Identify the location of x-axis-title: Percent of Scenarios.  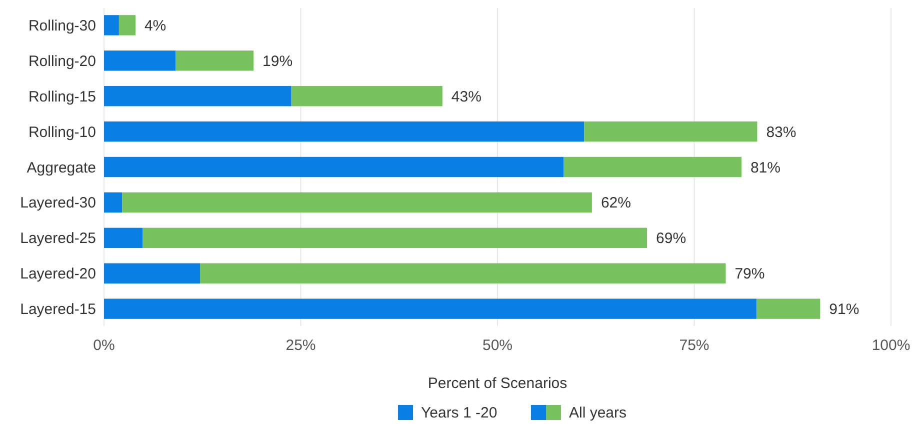
(498, 383).